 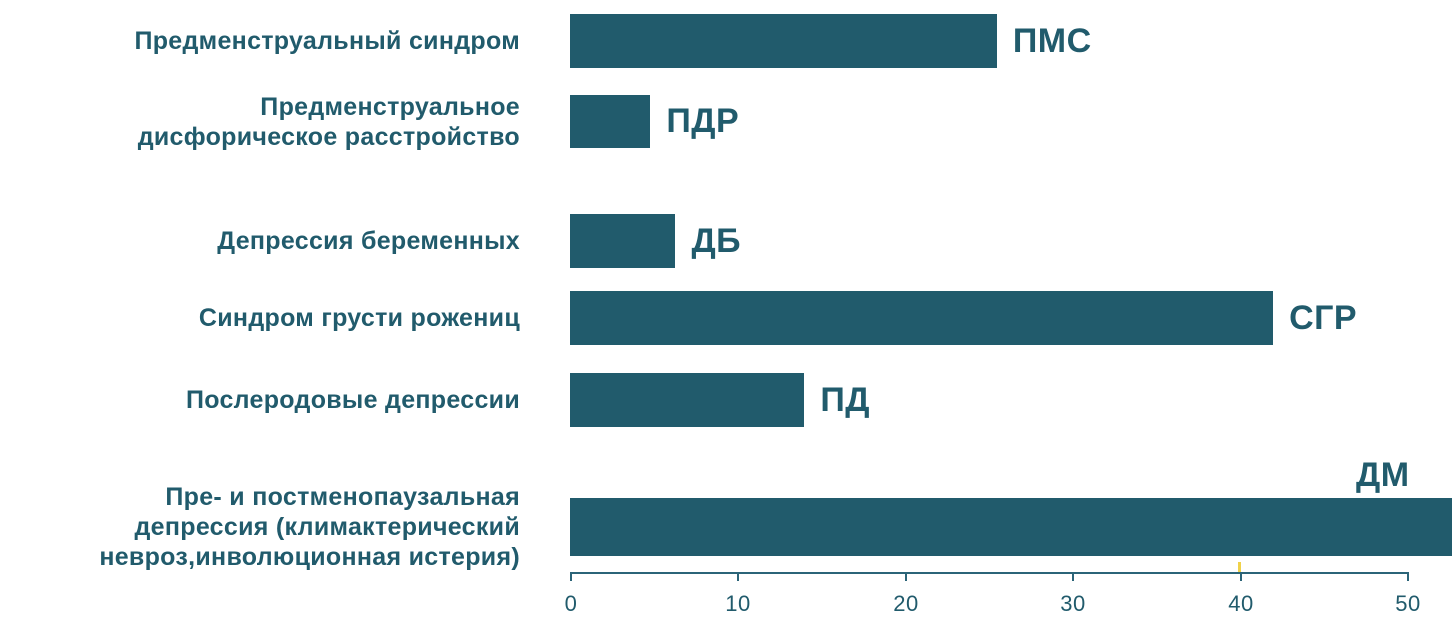 I want to click on bar-row-sgr: Синдром грусти рожениц СГР, so click(x=726, y=318).